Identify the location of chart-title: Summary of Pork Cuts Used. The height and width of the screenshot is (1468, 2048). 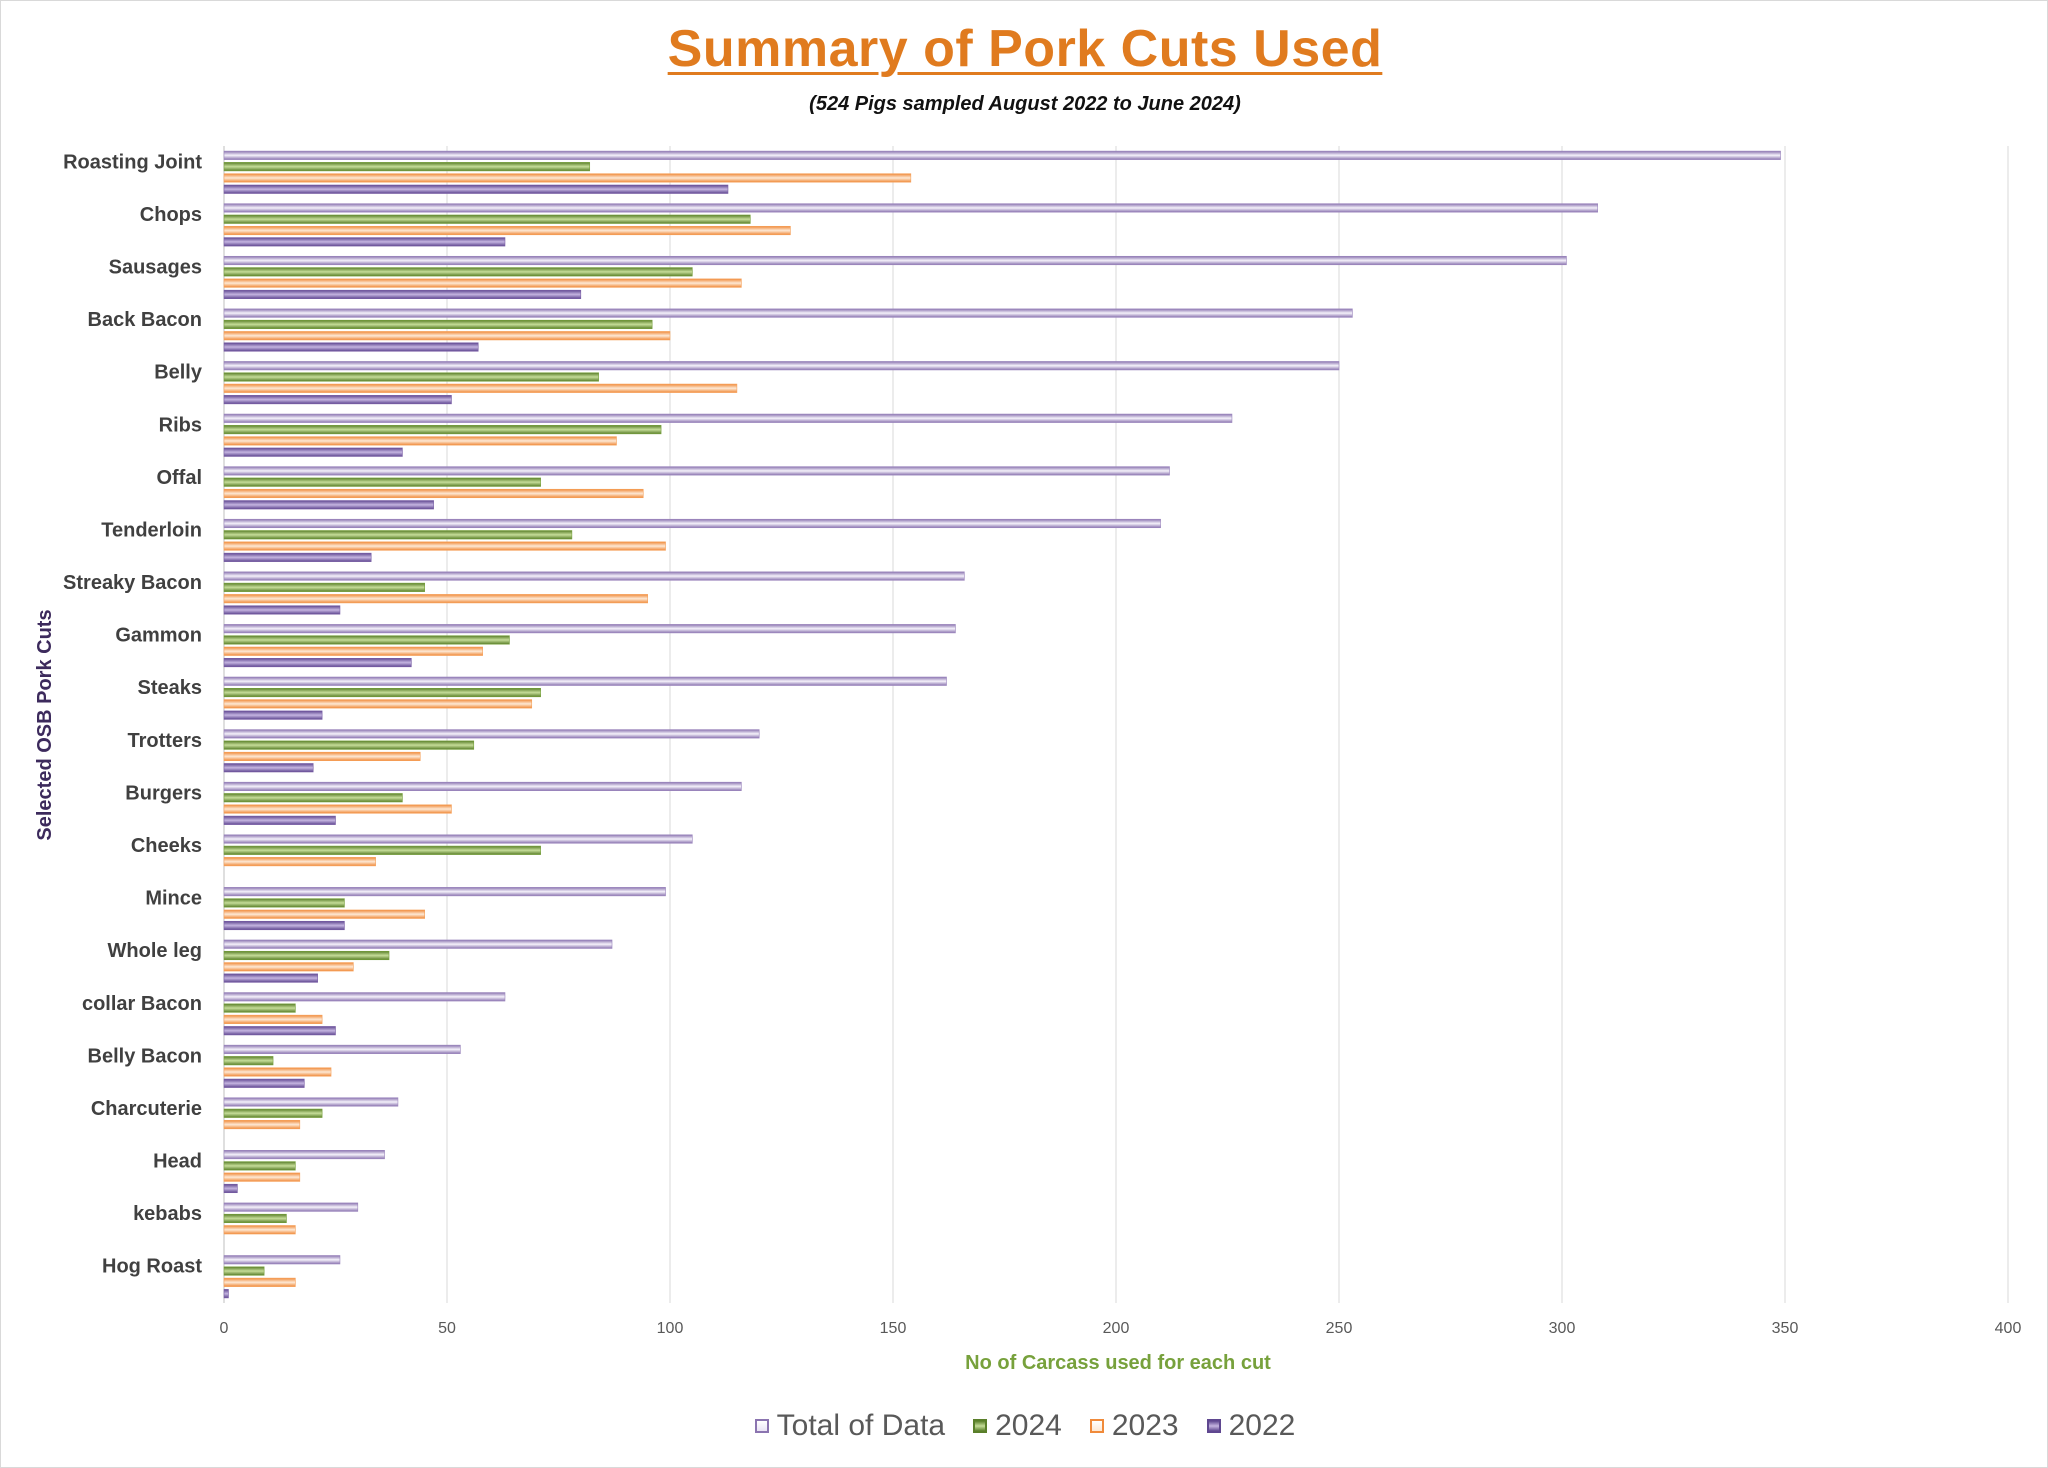
(1025, 49).